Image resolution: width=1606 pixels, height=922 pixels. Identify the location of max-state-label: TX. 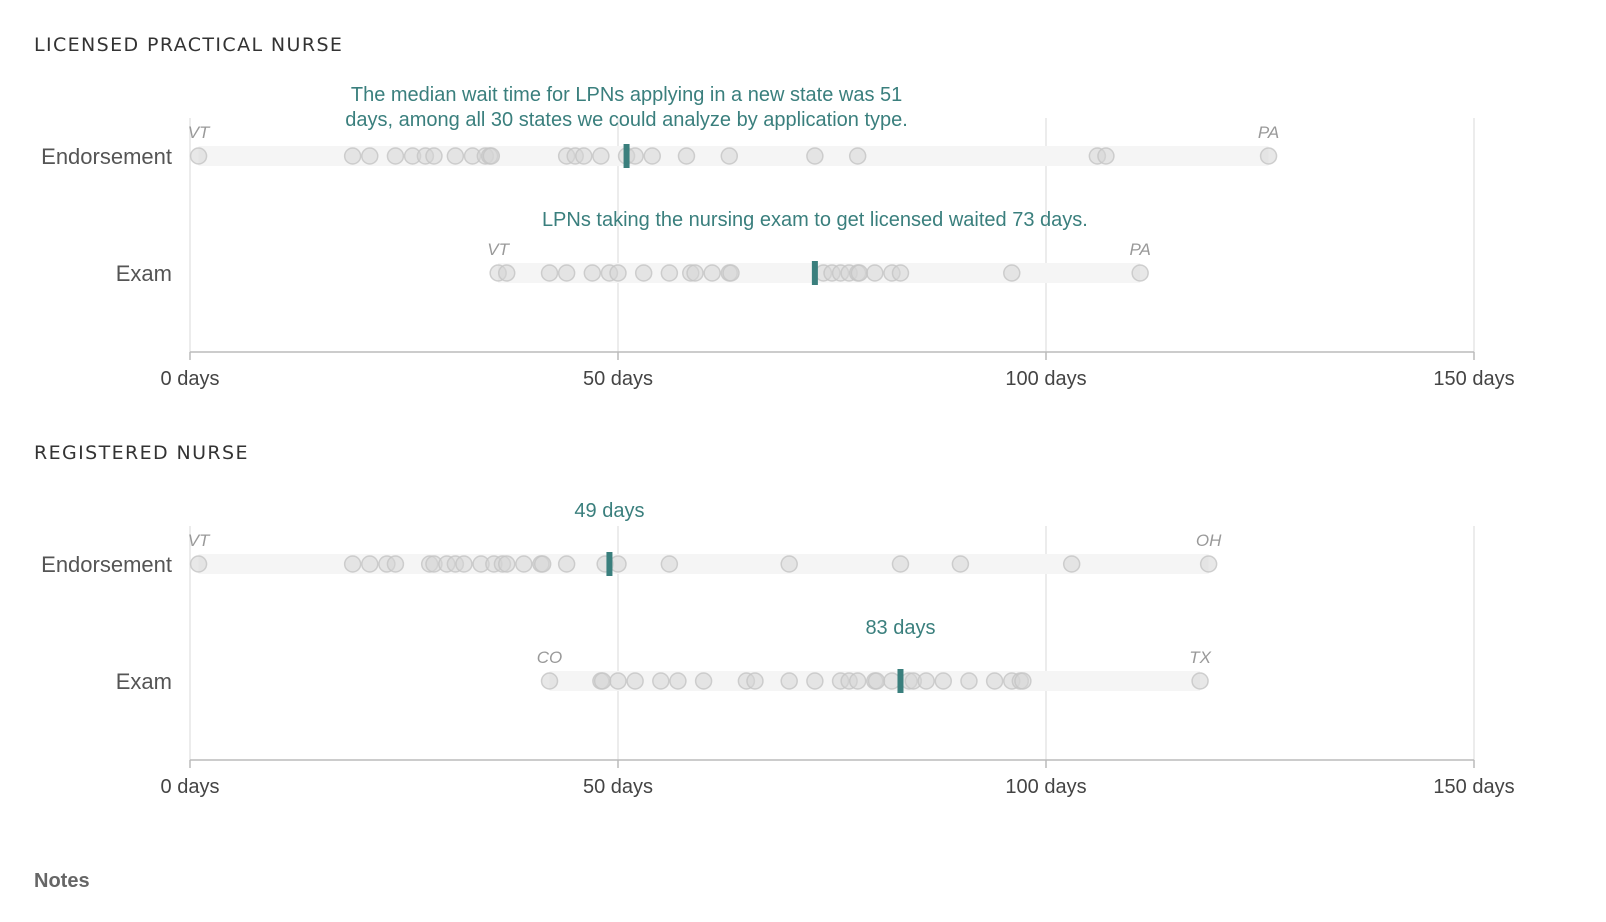
(1200, 657).